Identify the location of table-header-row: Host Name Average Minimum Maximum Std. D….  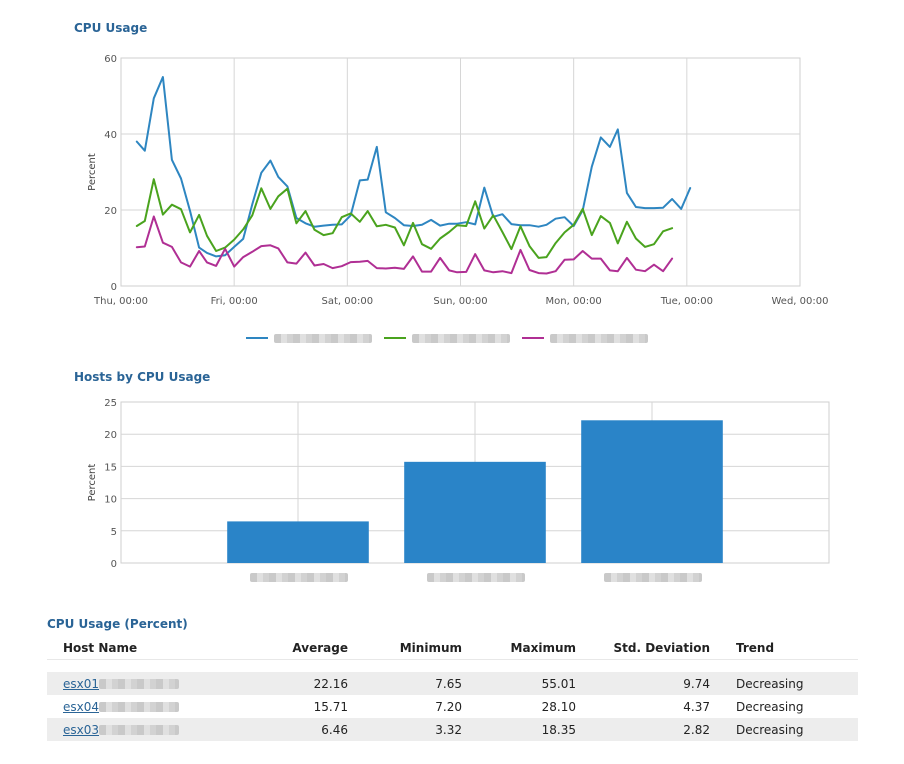
(452, 648).